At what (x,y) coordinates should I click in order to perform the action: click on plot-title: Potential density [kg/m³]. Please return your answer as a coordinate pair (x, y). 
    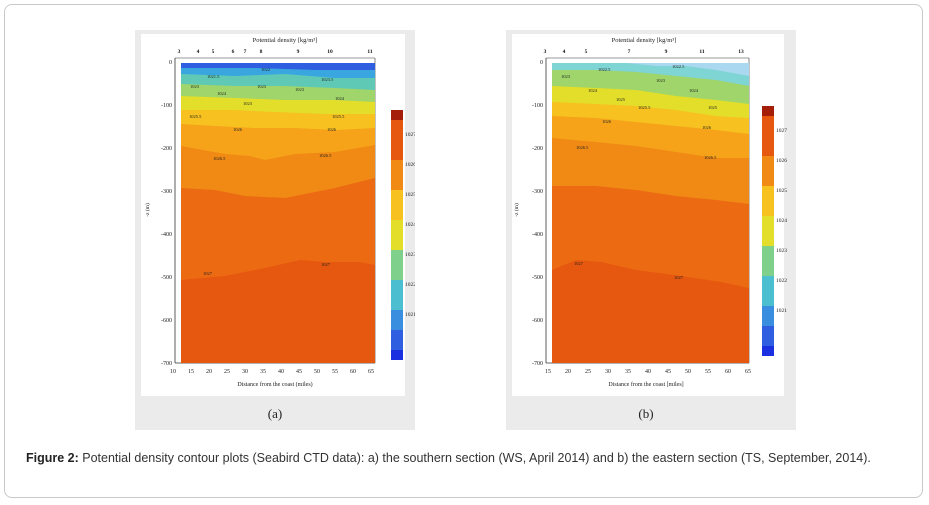
    Looking at the image, I should click on (285, 40).